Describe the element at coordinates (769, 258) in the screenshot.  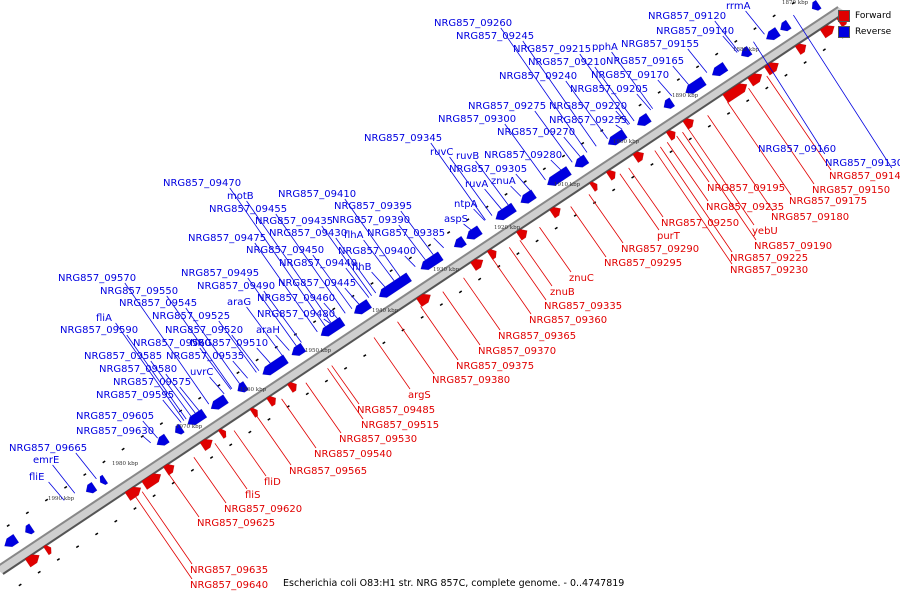
I see `gene-label-forward: NRG857_09225` at that location.